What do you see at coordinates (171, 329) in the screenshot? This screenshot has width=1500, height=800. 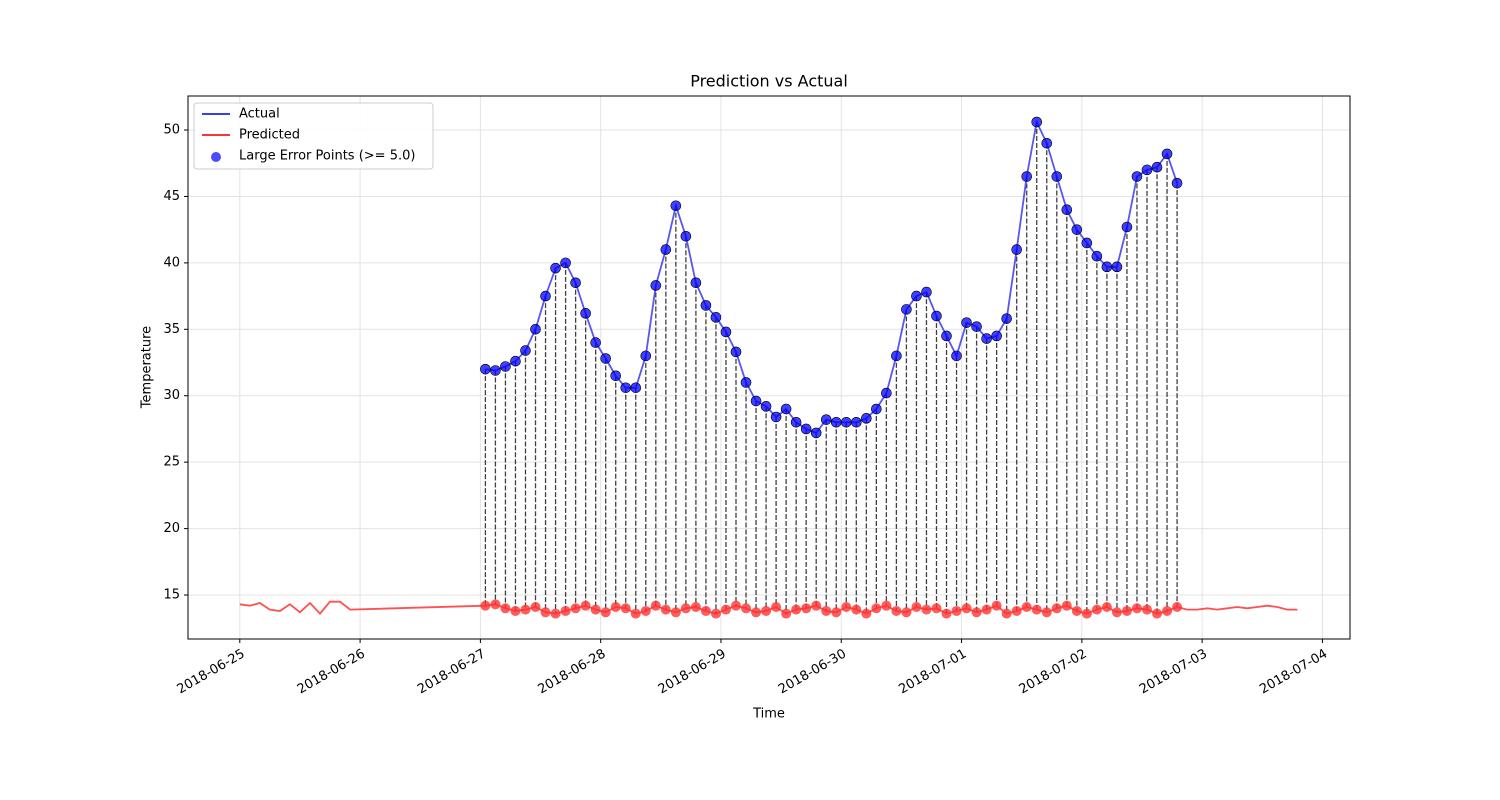 I see `y-tick-label: 35` at bounding box center [171, 329].